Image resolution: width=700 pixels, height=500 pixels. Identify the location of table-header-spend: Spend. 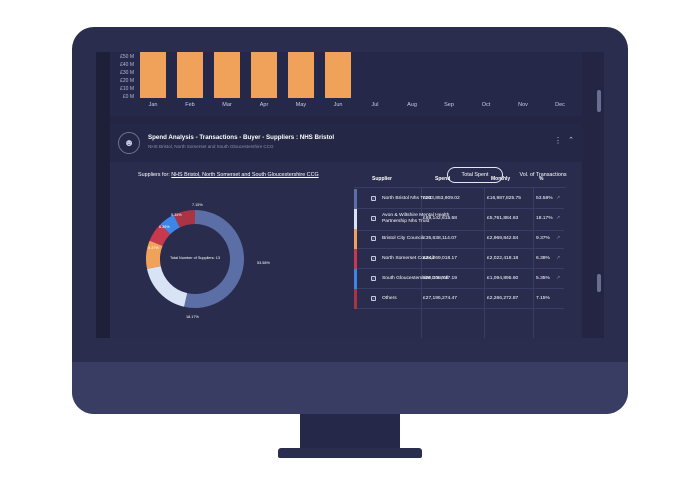
(443, 179).